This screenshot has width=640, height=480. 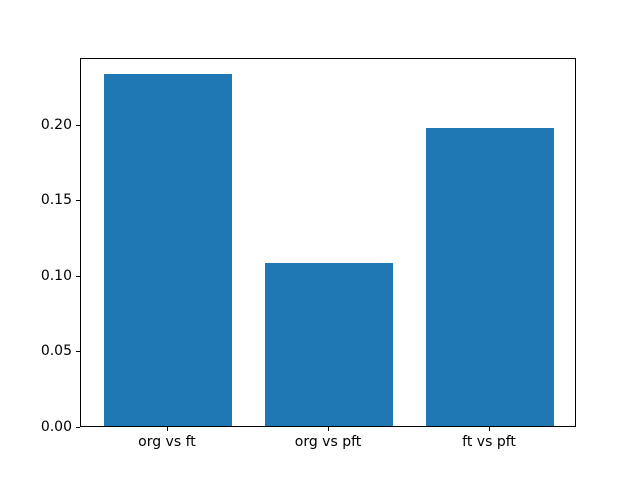 I want to click on bar-ft-vs-pft, so click(x=490, y=277).